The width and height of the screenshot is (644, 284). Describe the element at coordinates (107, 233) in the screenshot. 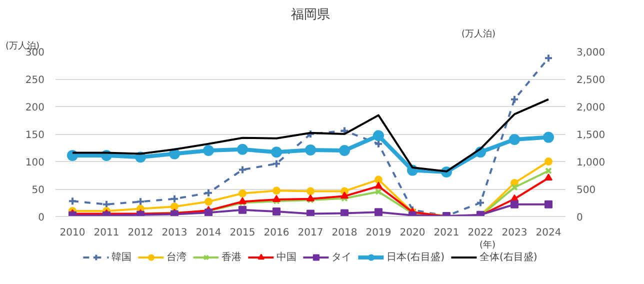

I see `x-tick-label: 2011` at that location.